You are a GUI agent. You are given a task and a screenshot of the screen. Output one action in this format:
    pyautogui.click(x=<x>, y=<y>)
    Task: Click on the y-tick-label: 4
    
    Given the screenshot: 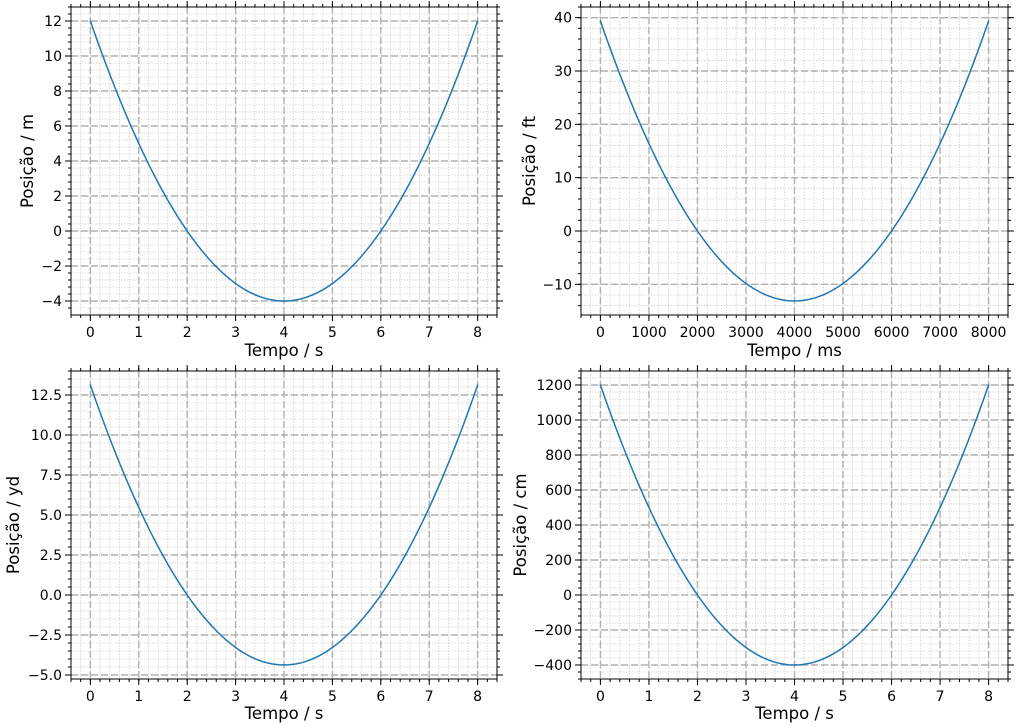 What is the action you would take?
    pyautogui.click(x=57, y=162)
    